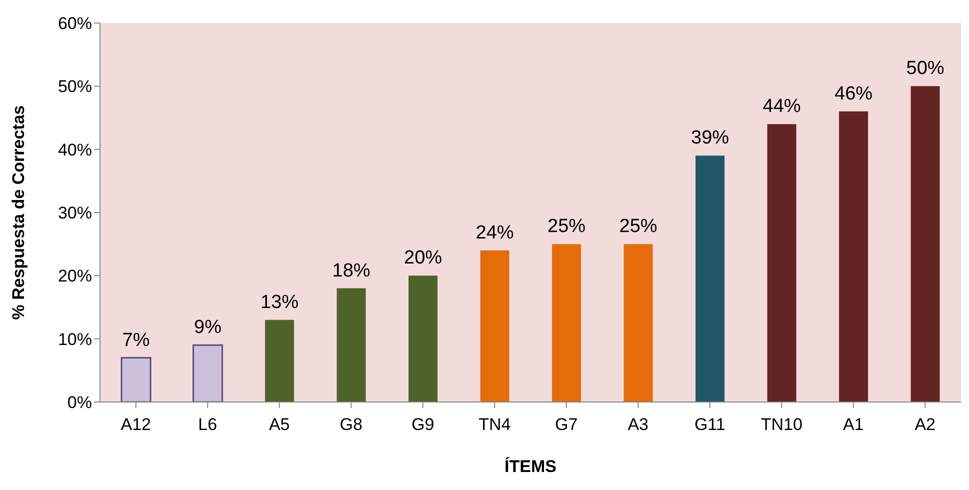 The width and height of the screenshot is (969, 490). Describe the element at coordinates (75, 213) in the screenshot. I see `y-tick-label: 30%` at that location.